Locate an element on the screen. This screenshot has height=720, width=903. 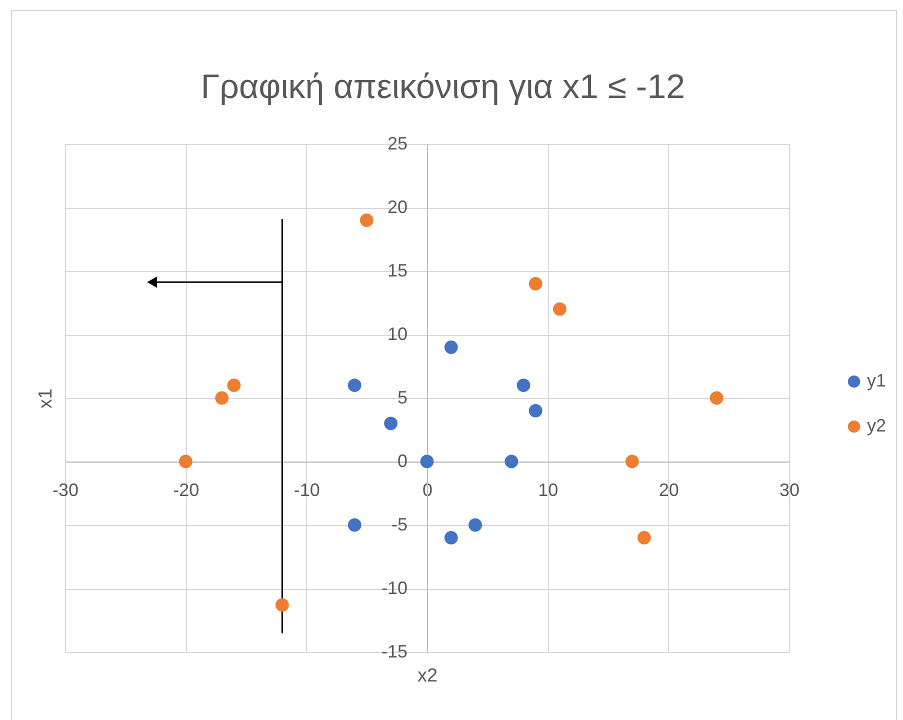
x-tick-label: -20 is located at coordinates (186, 490).